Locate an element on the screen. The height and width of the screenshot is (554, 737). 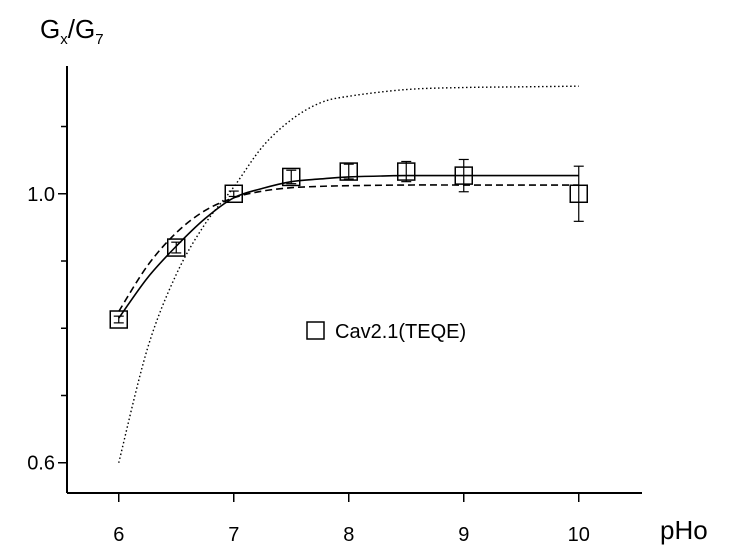
legend-marker is located at coordinates (315, 330).